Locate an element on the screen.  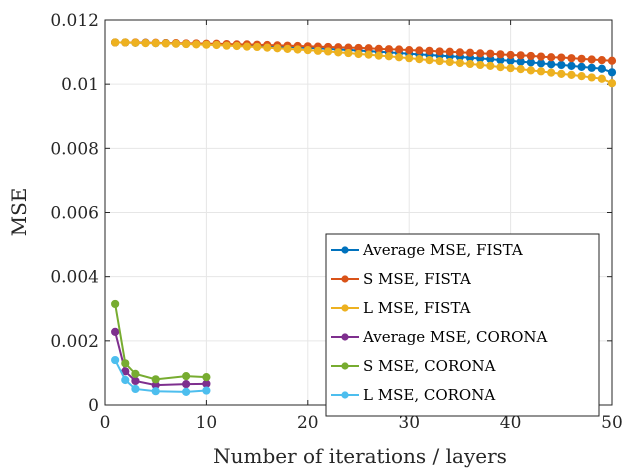
x-tick-label: 10 is located at coordinates (207, 423).